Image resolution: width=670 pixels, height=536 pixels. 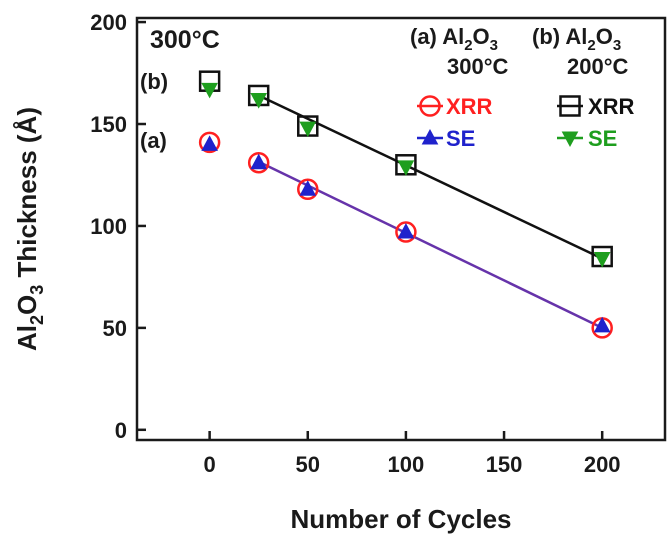 I want to click on legend-header-b-al: Al, so click(x=576, y=36).